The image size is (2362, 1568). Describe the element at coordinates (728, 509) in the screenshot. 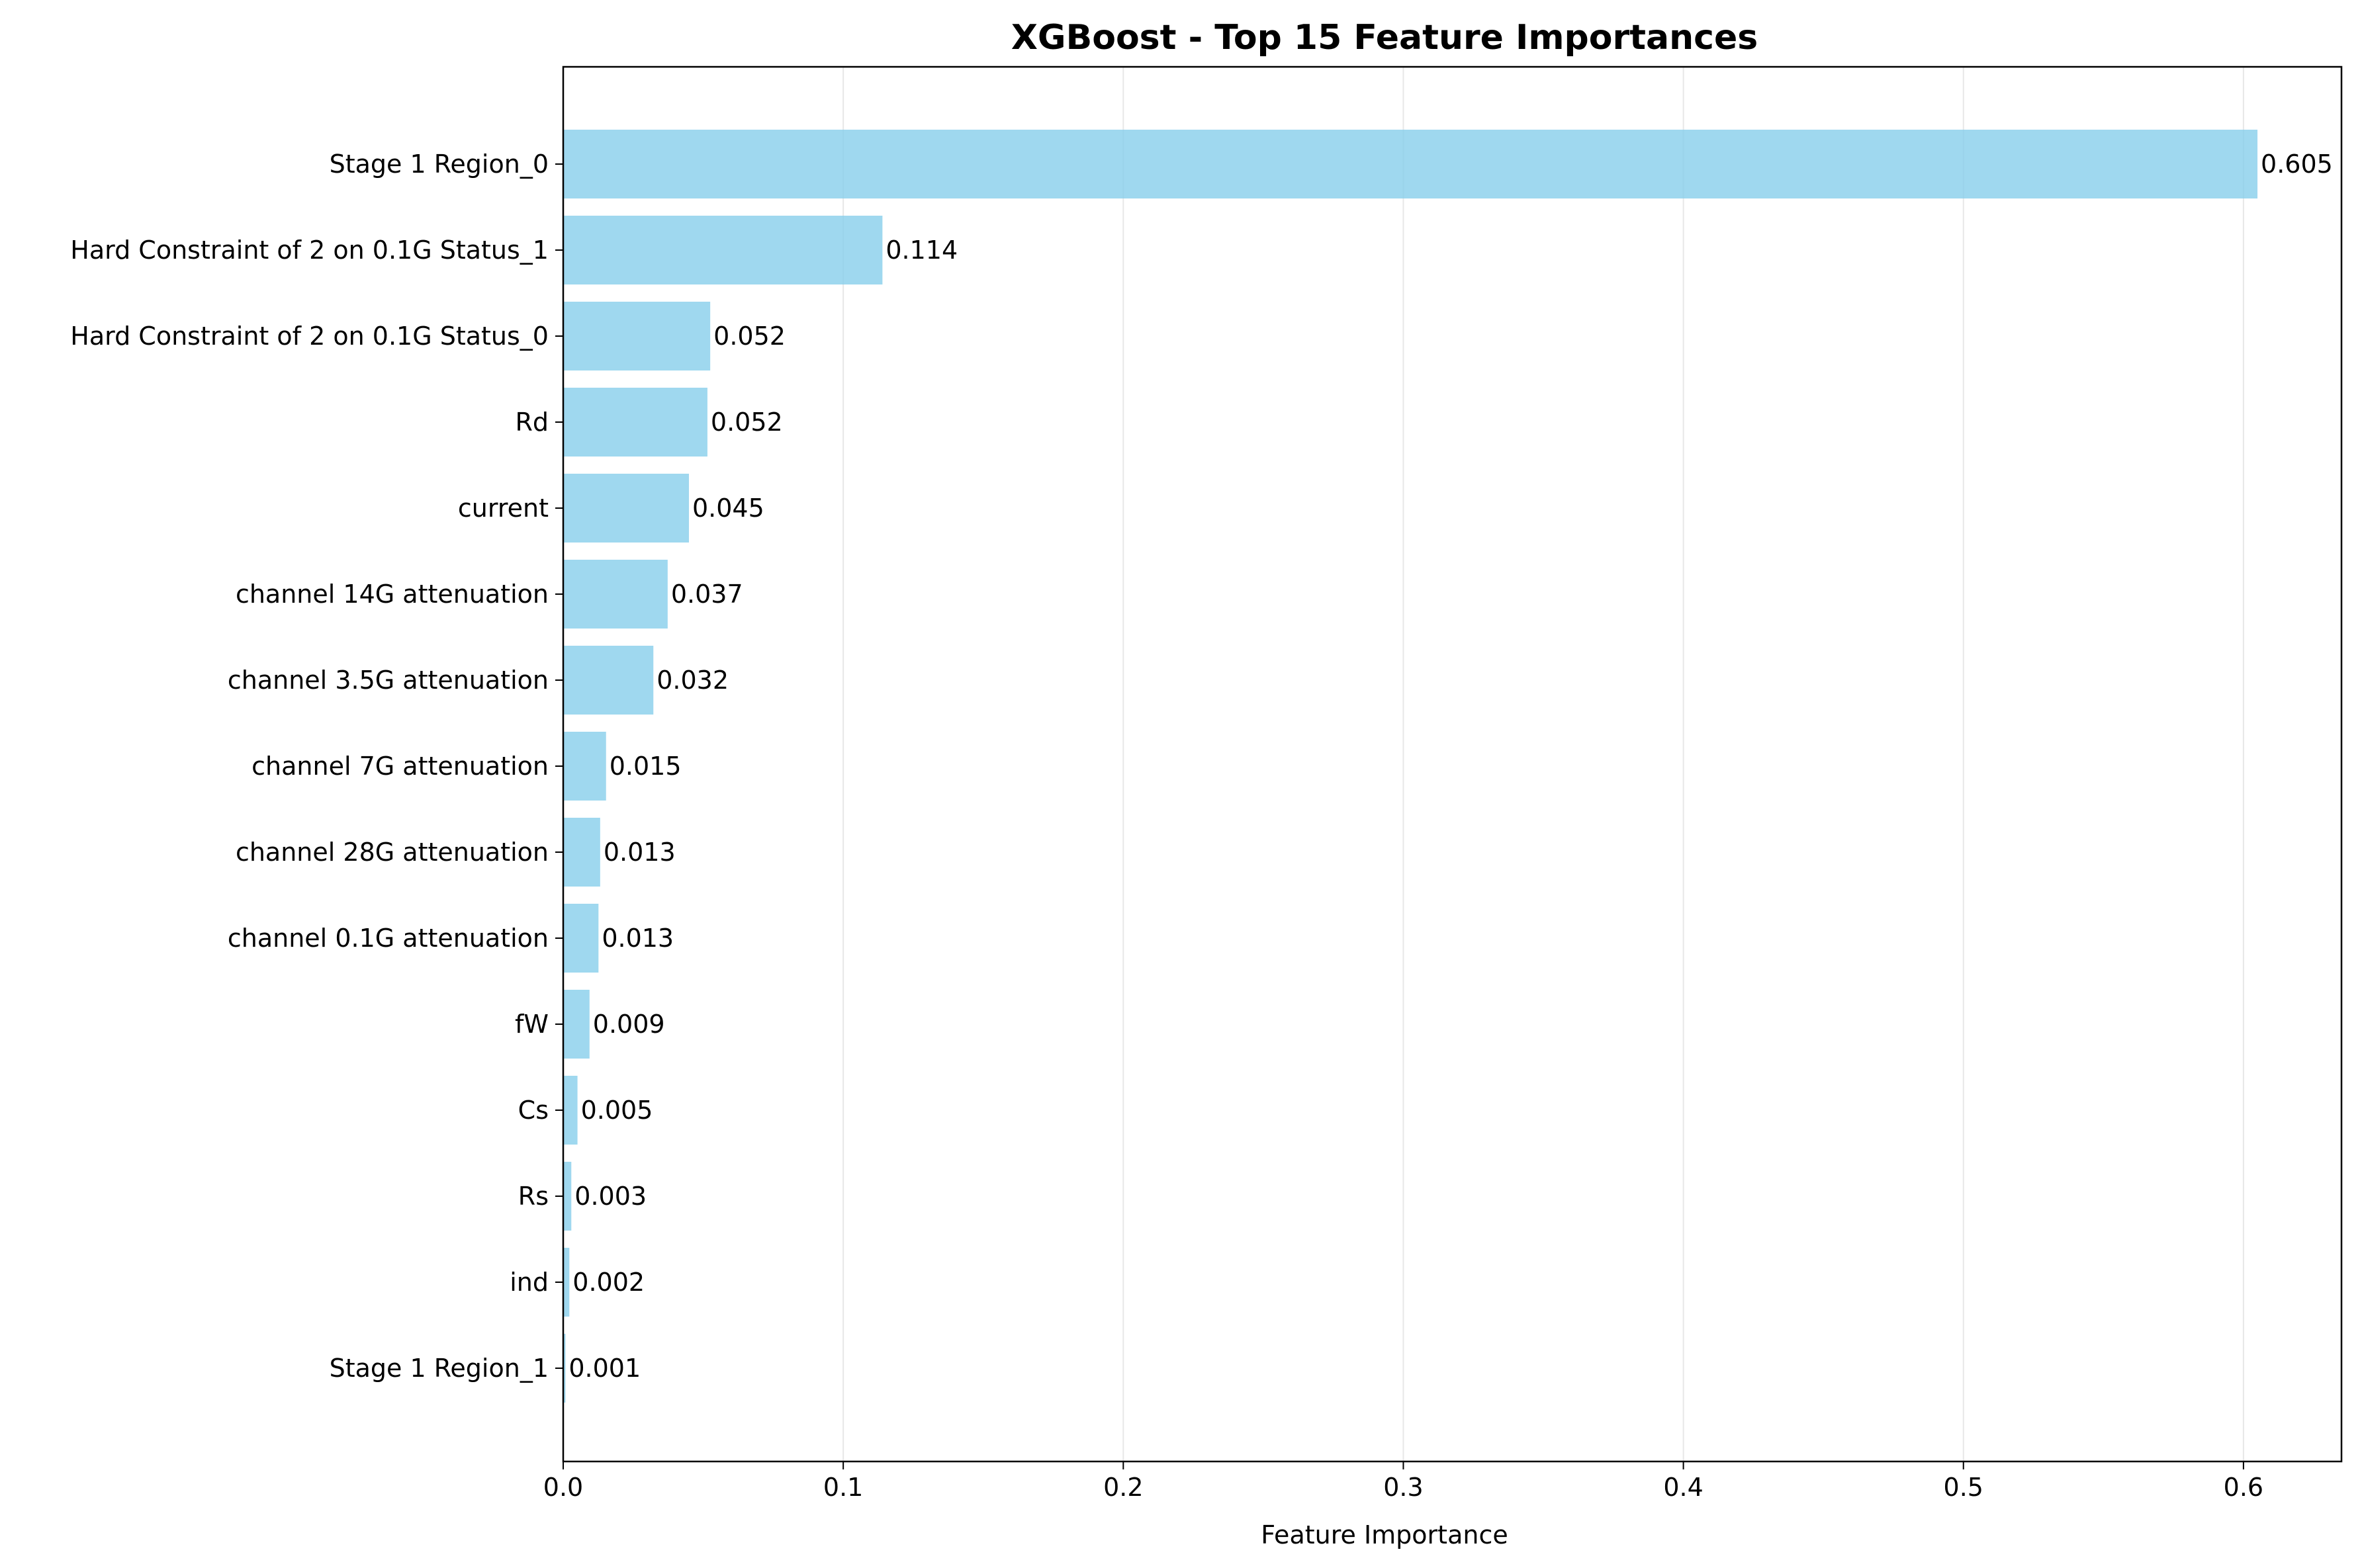

I see `data-label: 0.045` at that location.